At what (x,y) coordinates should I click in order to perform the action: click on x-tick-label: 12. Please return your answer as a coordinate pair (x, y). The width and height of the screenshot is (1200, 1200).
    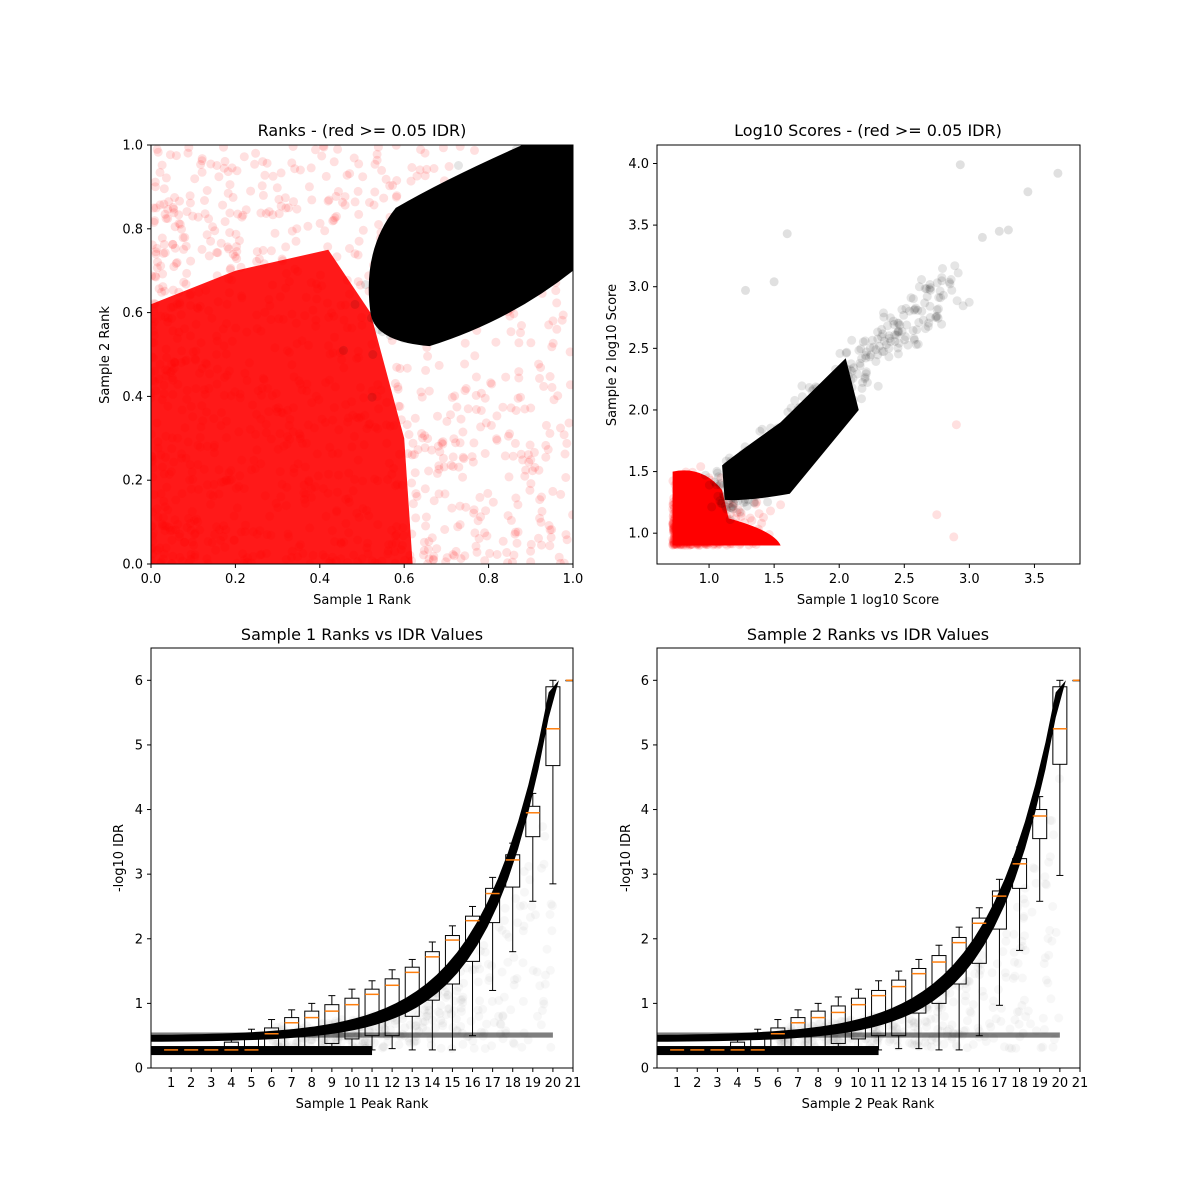
    Looking at the image, I should click on (392, 1083).